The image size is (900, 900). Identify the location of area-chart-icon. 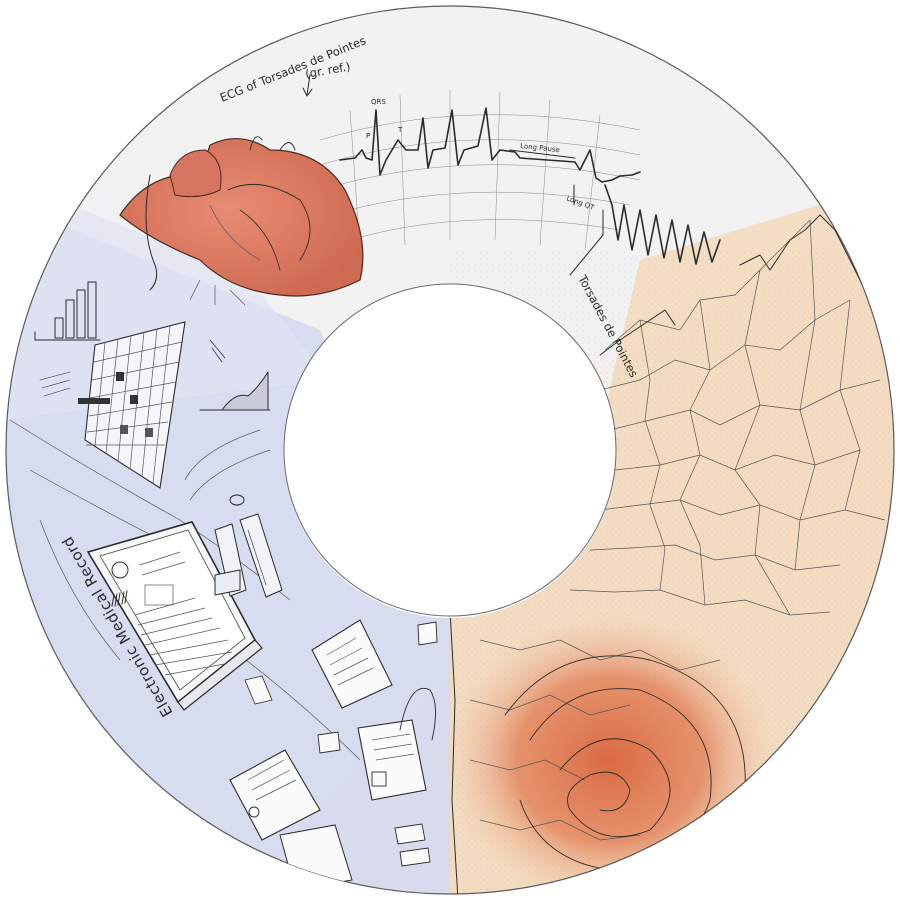
(235, 375).